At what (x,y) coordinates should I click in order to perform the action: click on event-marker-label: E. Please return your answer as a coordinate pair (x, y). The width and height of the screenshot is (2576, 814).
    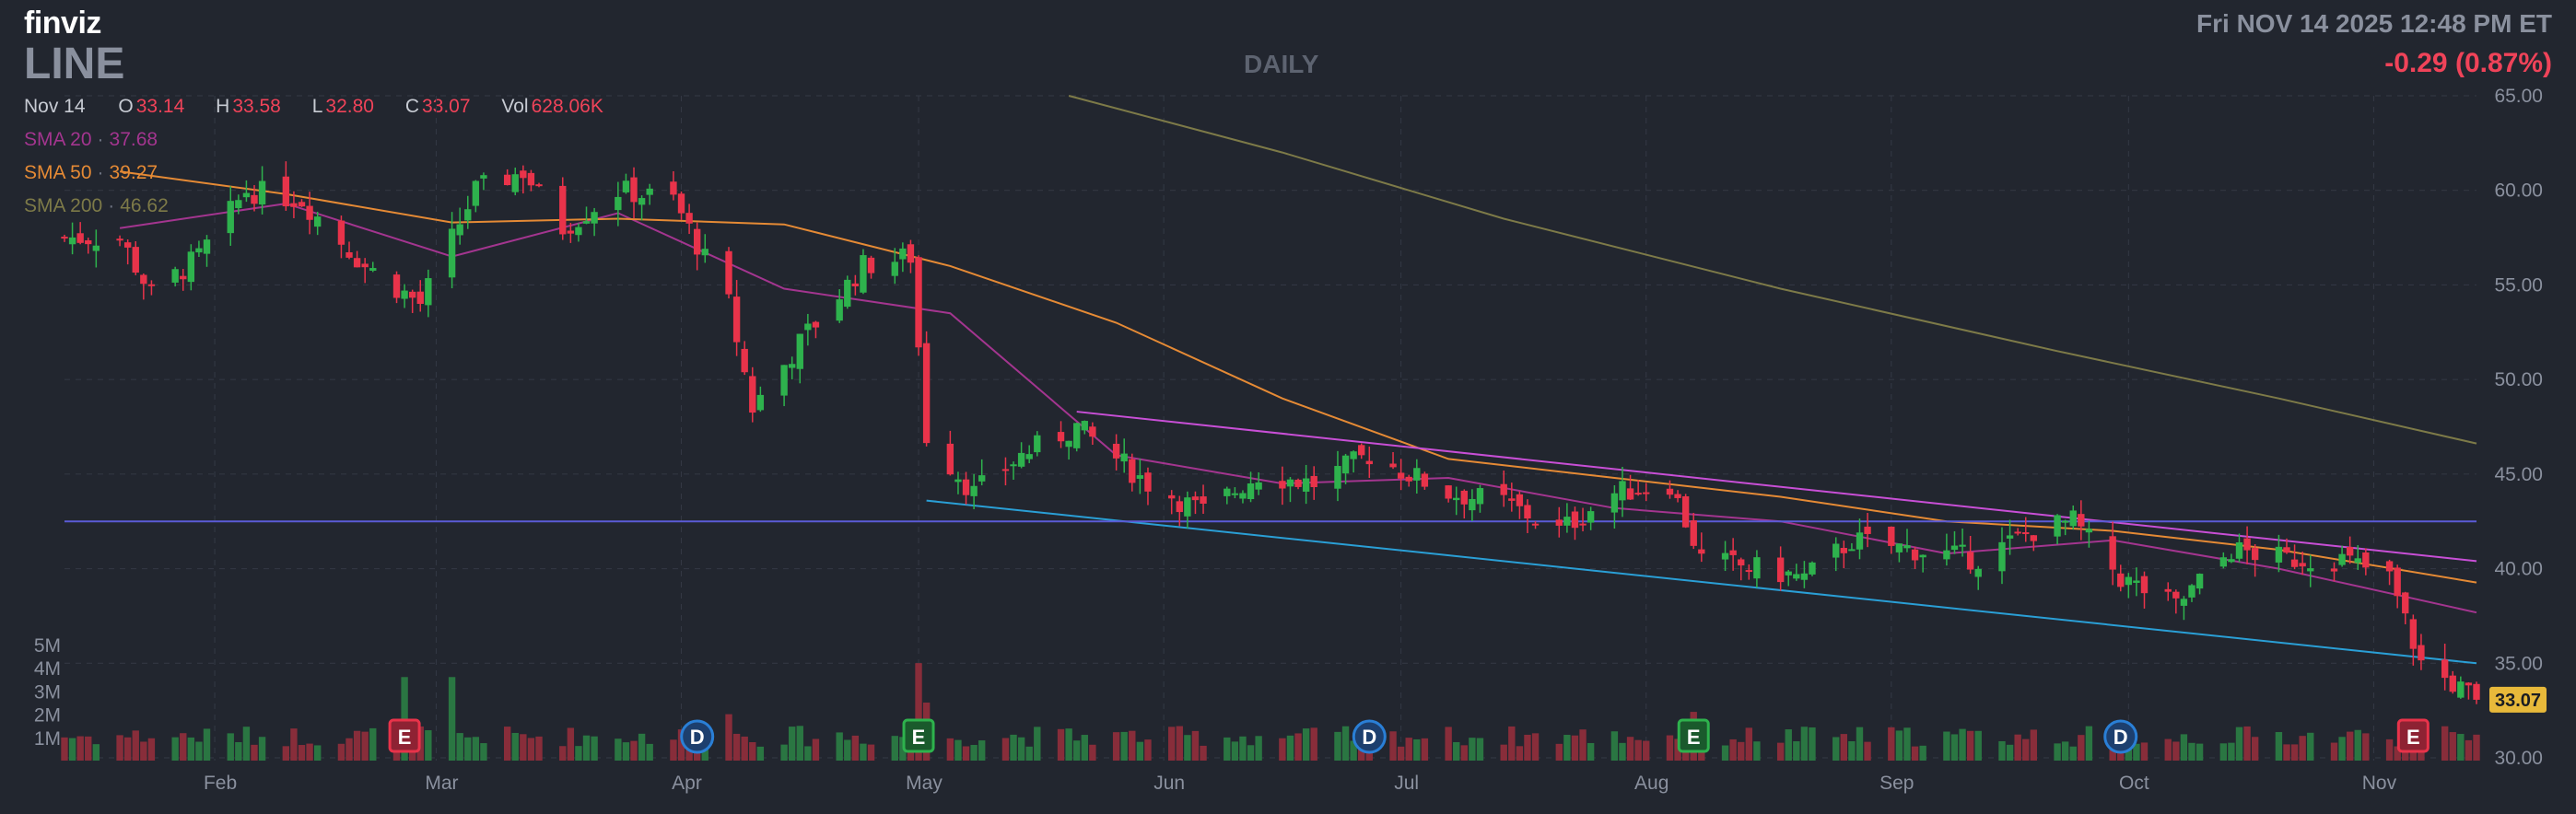
    Looking at the image, I should click on (405, 737).